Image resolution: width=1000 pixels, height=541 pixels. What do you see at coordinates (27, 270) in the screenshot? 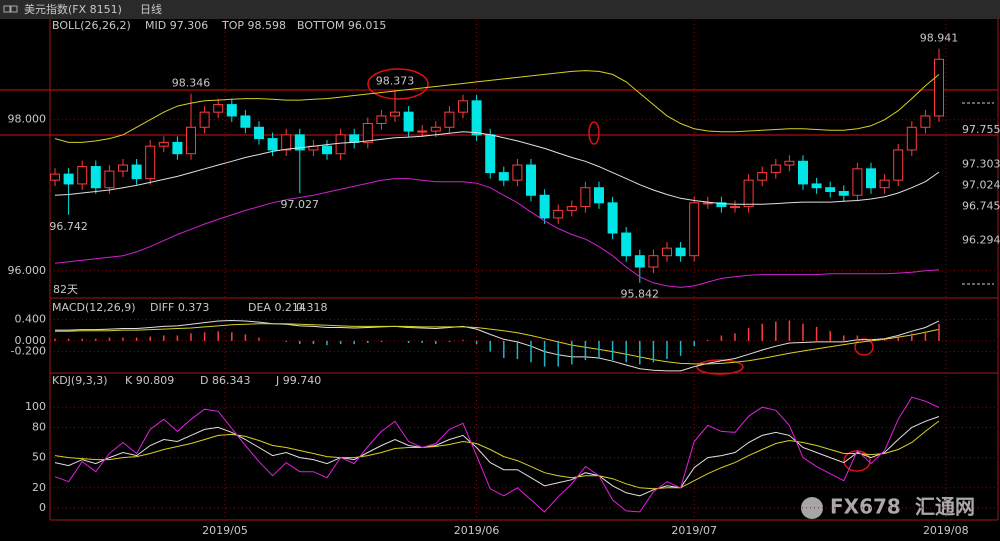
I see `y-tick-label: 96.000` at bounding box center [27, 270].